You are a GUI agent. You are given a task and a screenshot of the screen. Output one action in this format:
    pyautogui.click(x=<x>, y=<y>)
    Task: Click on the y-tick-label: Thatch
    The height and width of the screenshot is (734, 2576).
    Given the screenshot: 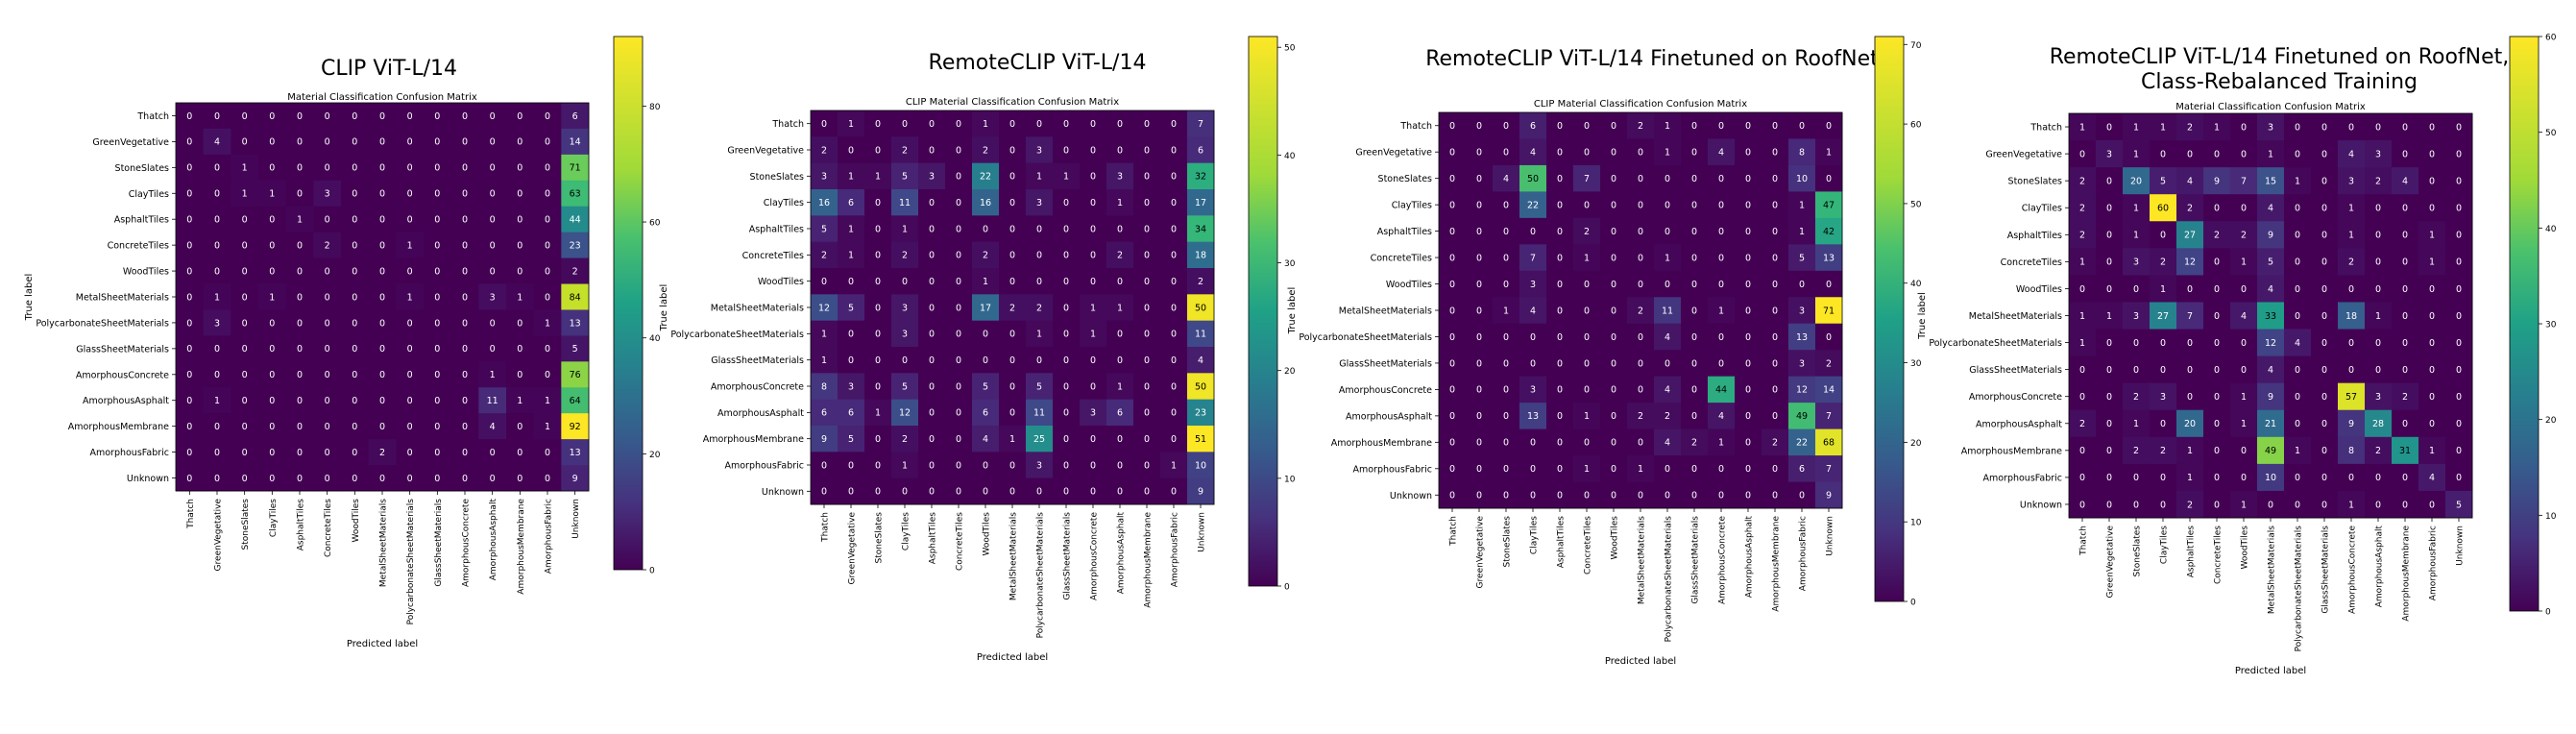 What is the action you would take?
    pyautogui.click(x=1415, y=127)
    